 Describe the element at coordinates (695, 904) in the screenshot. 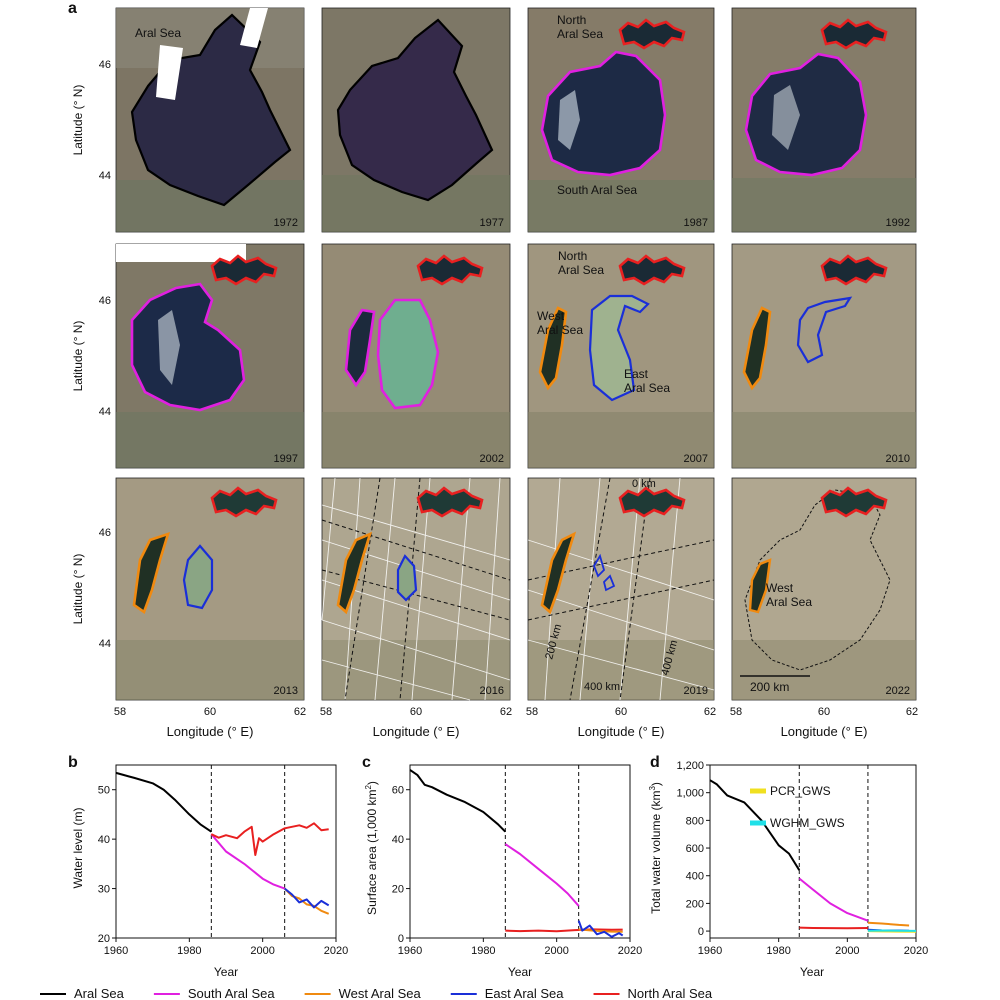

I see `chart-d-ytick-1: 200` at that location.